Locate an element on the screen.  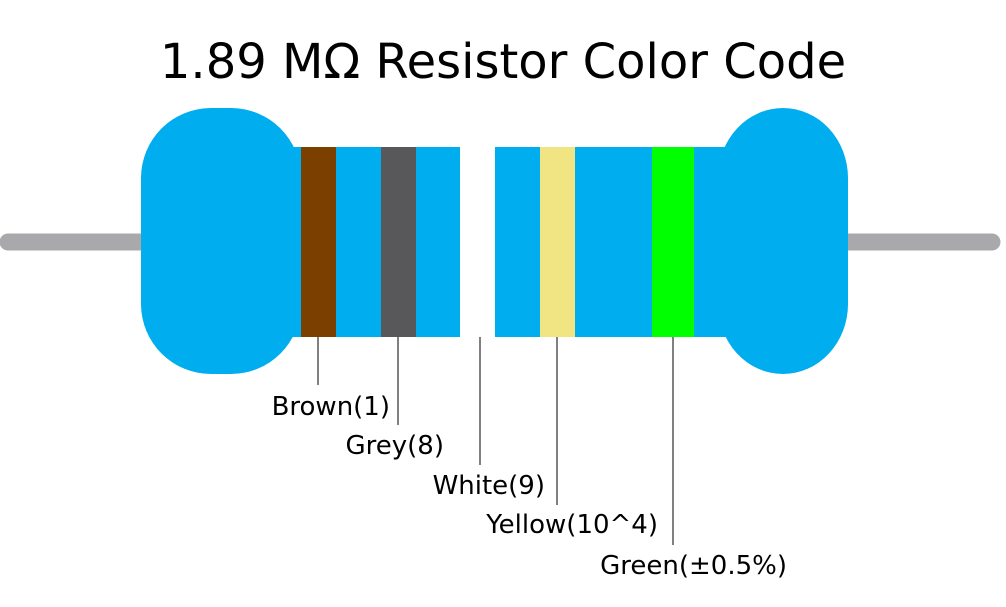
band-yellow is located at coordinates (557, 242).